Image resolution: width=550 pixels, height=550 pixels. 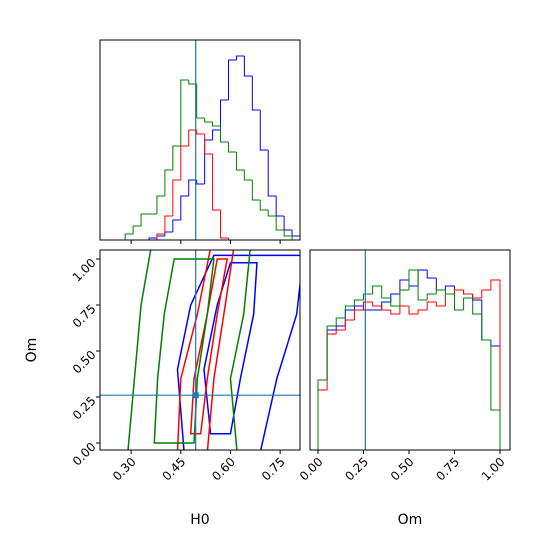 I want to click on contours, so click(x=200, y=350).